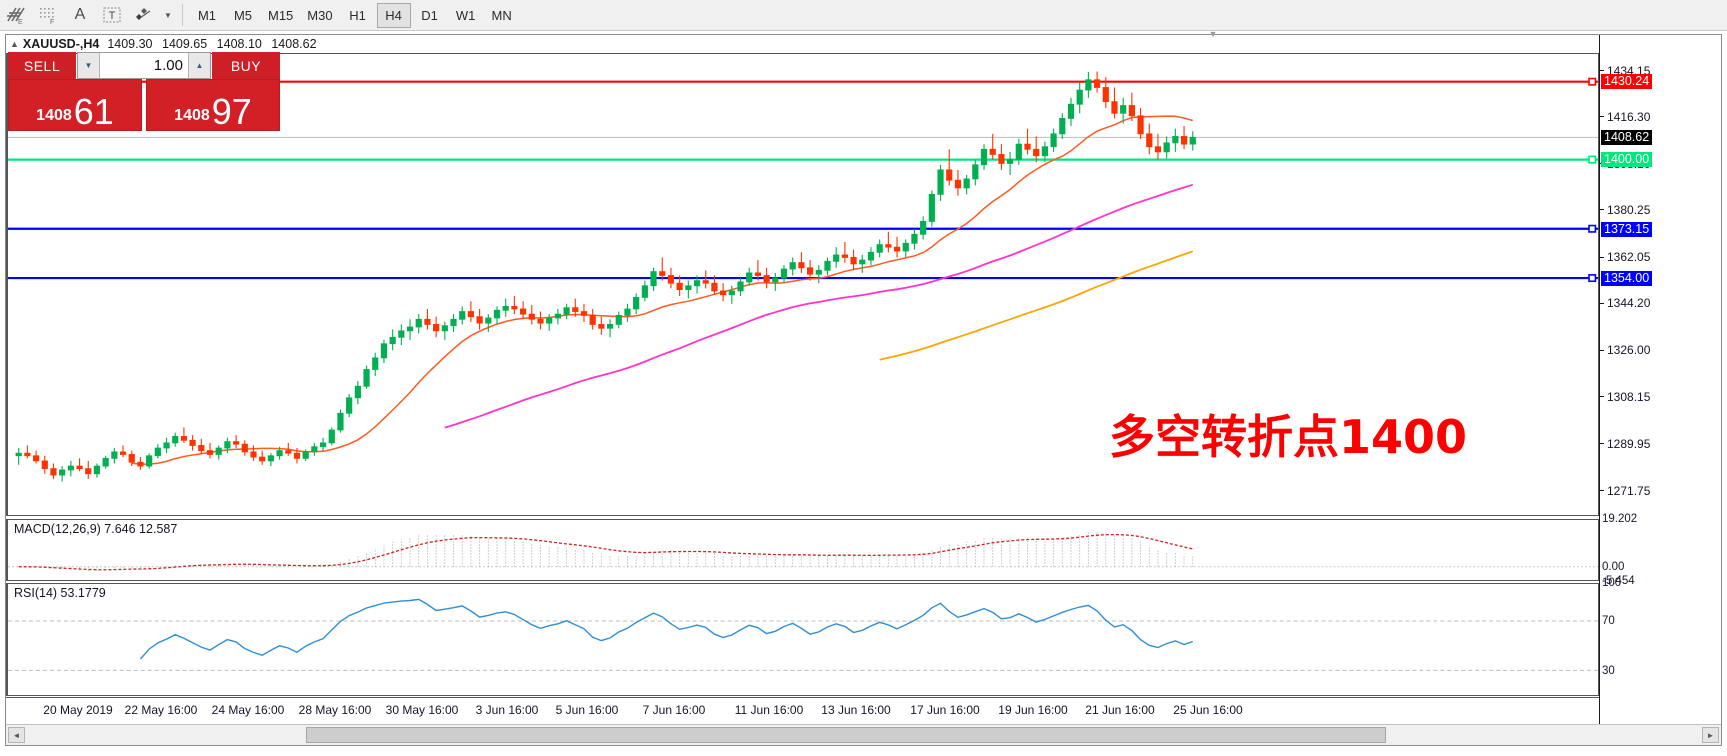  I want to click on ohlc-open: 1409.30, so click(130, 44).